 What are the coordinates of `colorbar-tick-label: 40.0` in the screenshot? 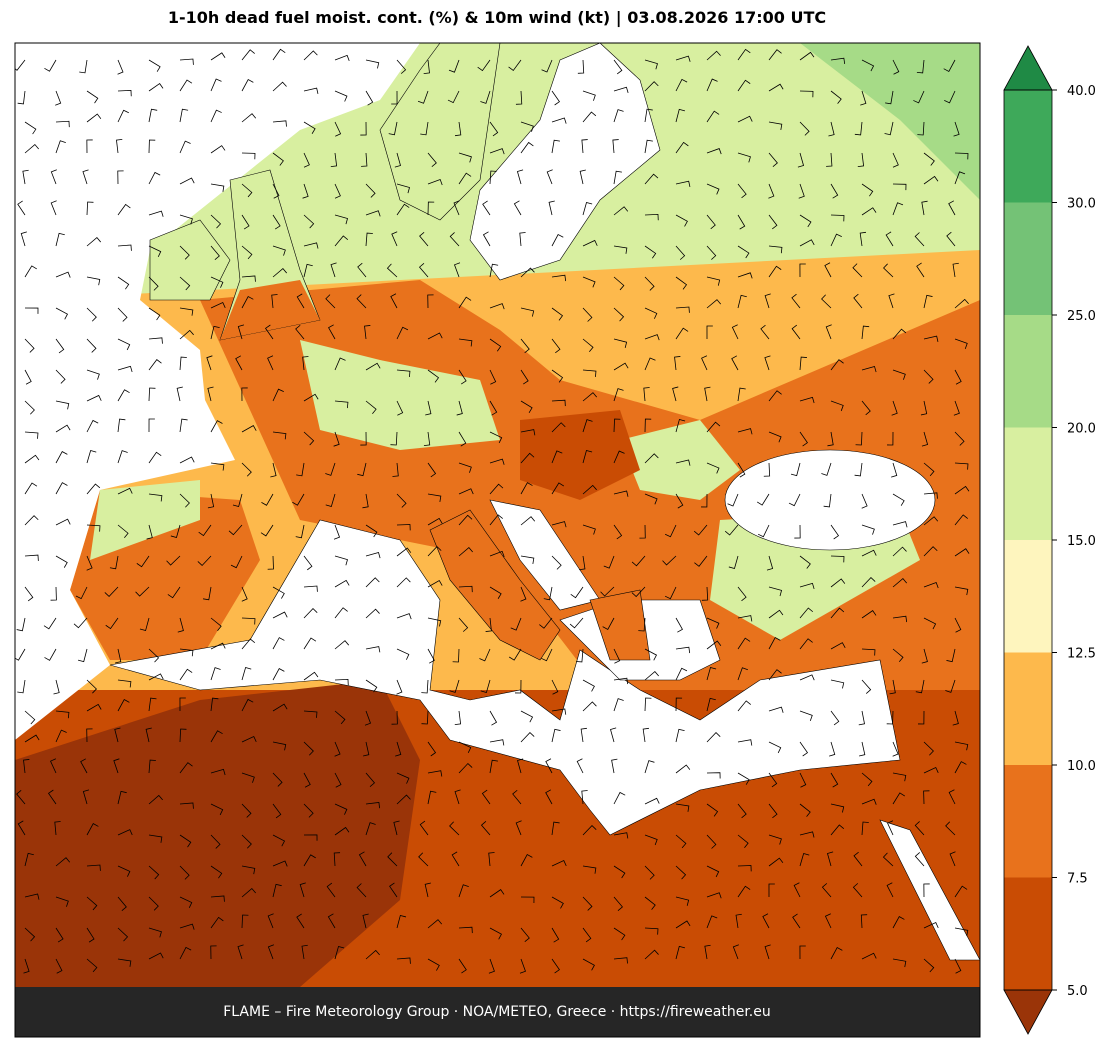 It's located at (1081, 91).